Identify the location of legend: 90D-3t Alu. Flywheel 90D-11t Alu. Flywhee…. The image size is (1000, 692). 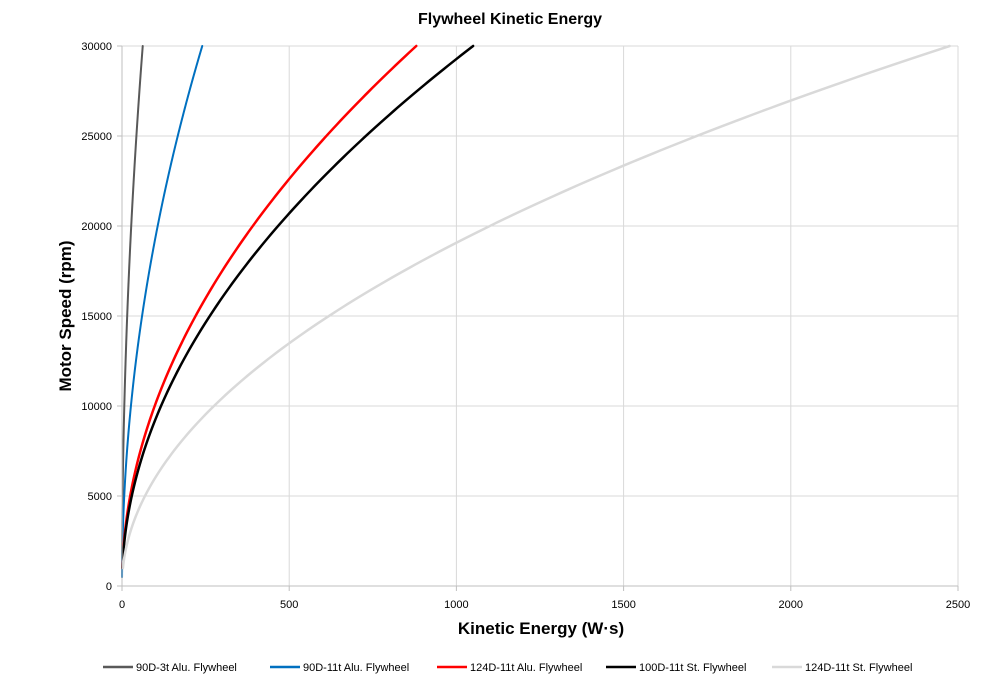
(507, 668).